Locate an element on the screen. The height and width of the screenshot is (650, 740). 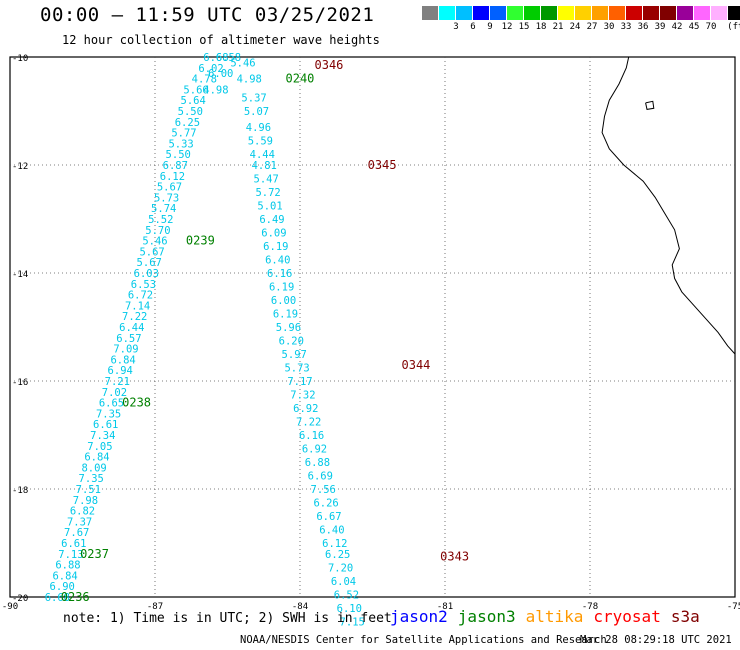
swh-label: 6.03 is located at coordinates (146, 274).